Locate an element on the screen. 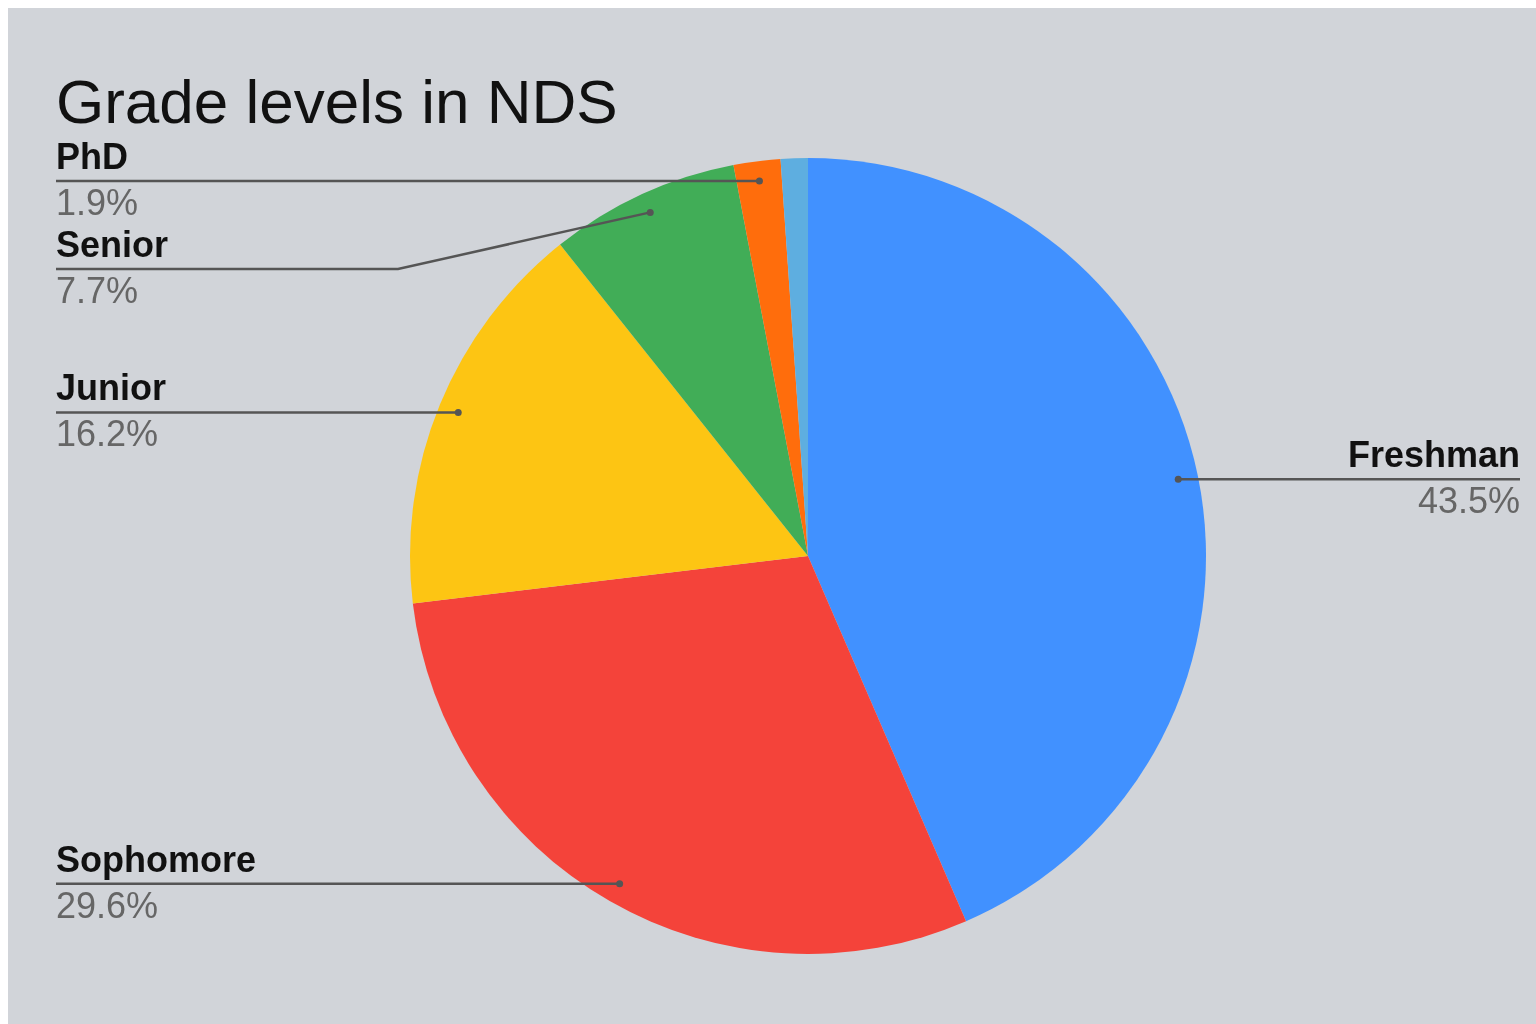  slice-label: Freshman is located at coordinates (1433, 455).